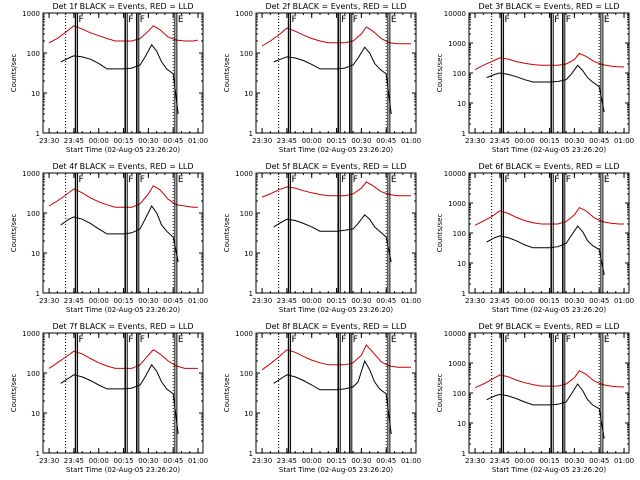 Image resolution: width=640 pixels, height=480 pixels. I want to click on panel-title: Det 3f BLACK = Events, RED = LLD, so click(548, 6).